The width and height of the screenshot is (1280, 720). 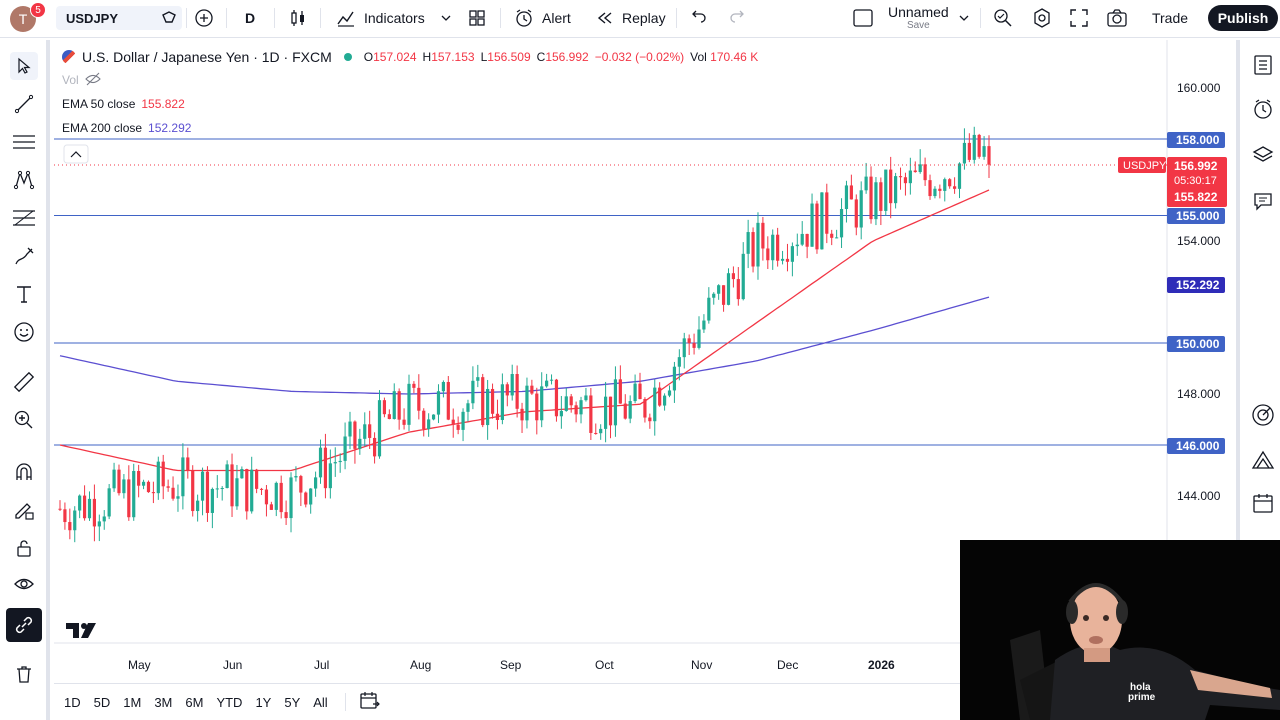 I want to click on range-ytd: YTD, so click(x=229, y=702).